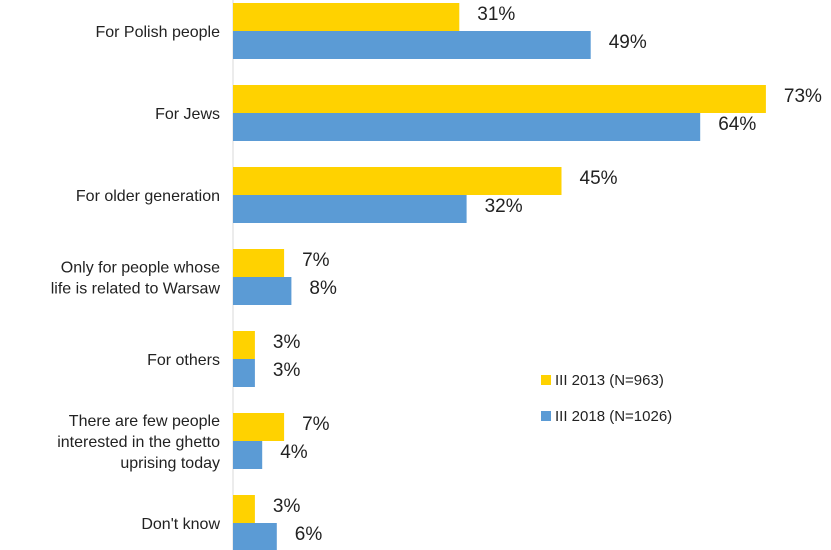 The height and width of the screenshot is (550, 831). Describe the element at coordinates (187, 114) in the screenshot. I see `category-label: For Jews` at that location.